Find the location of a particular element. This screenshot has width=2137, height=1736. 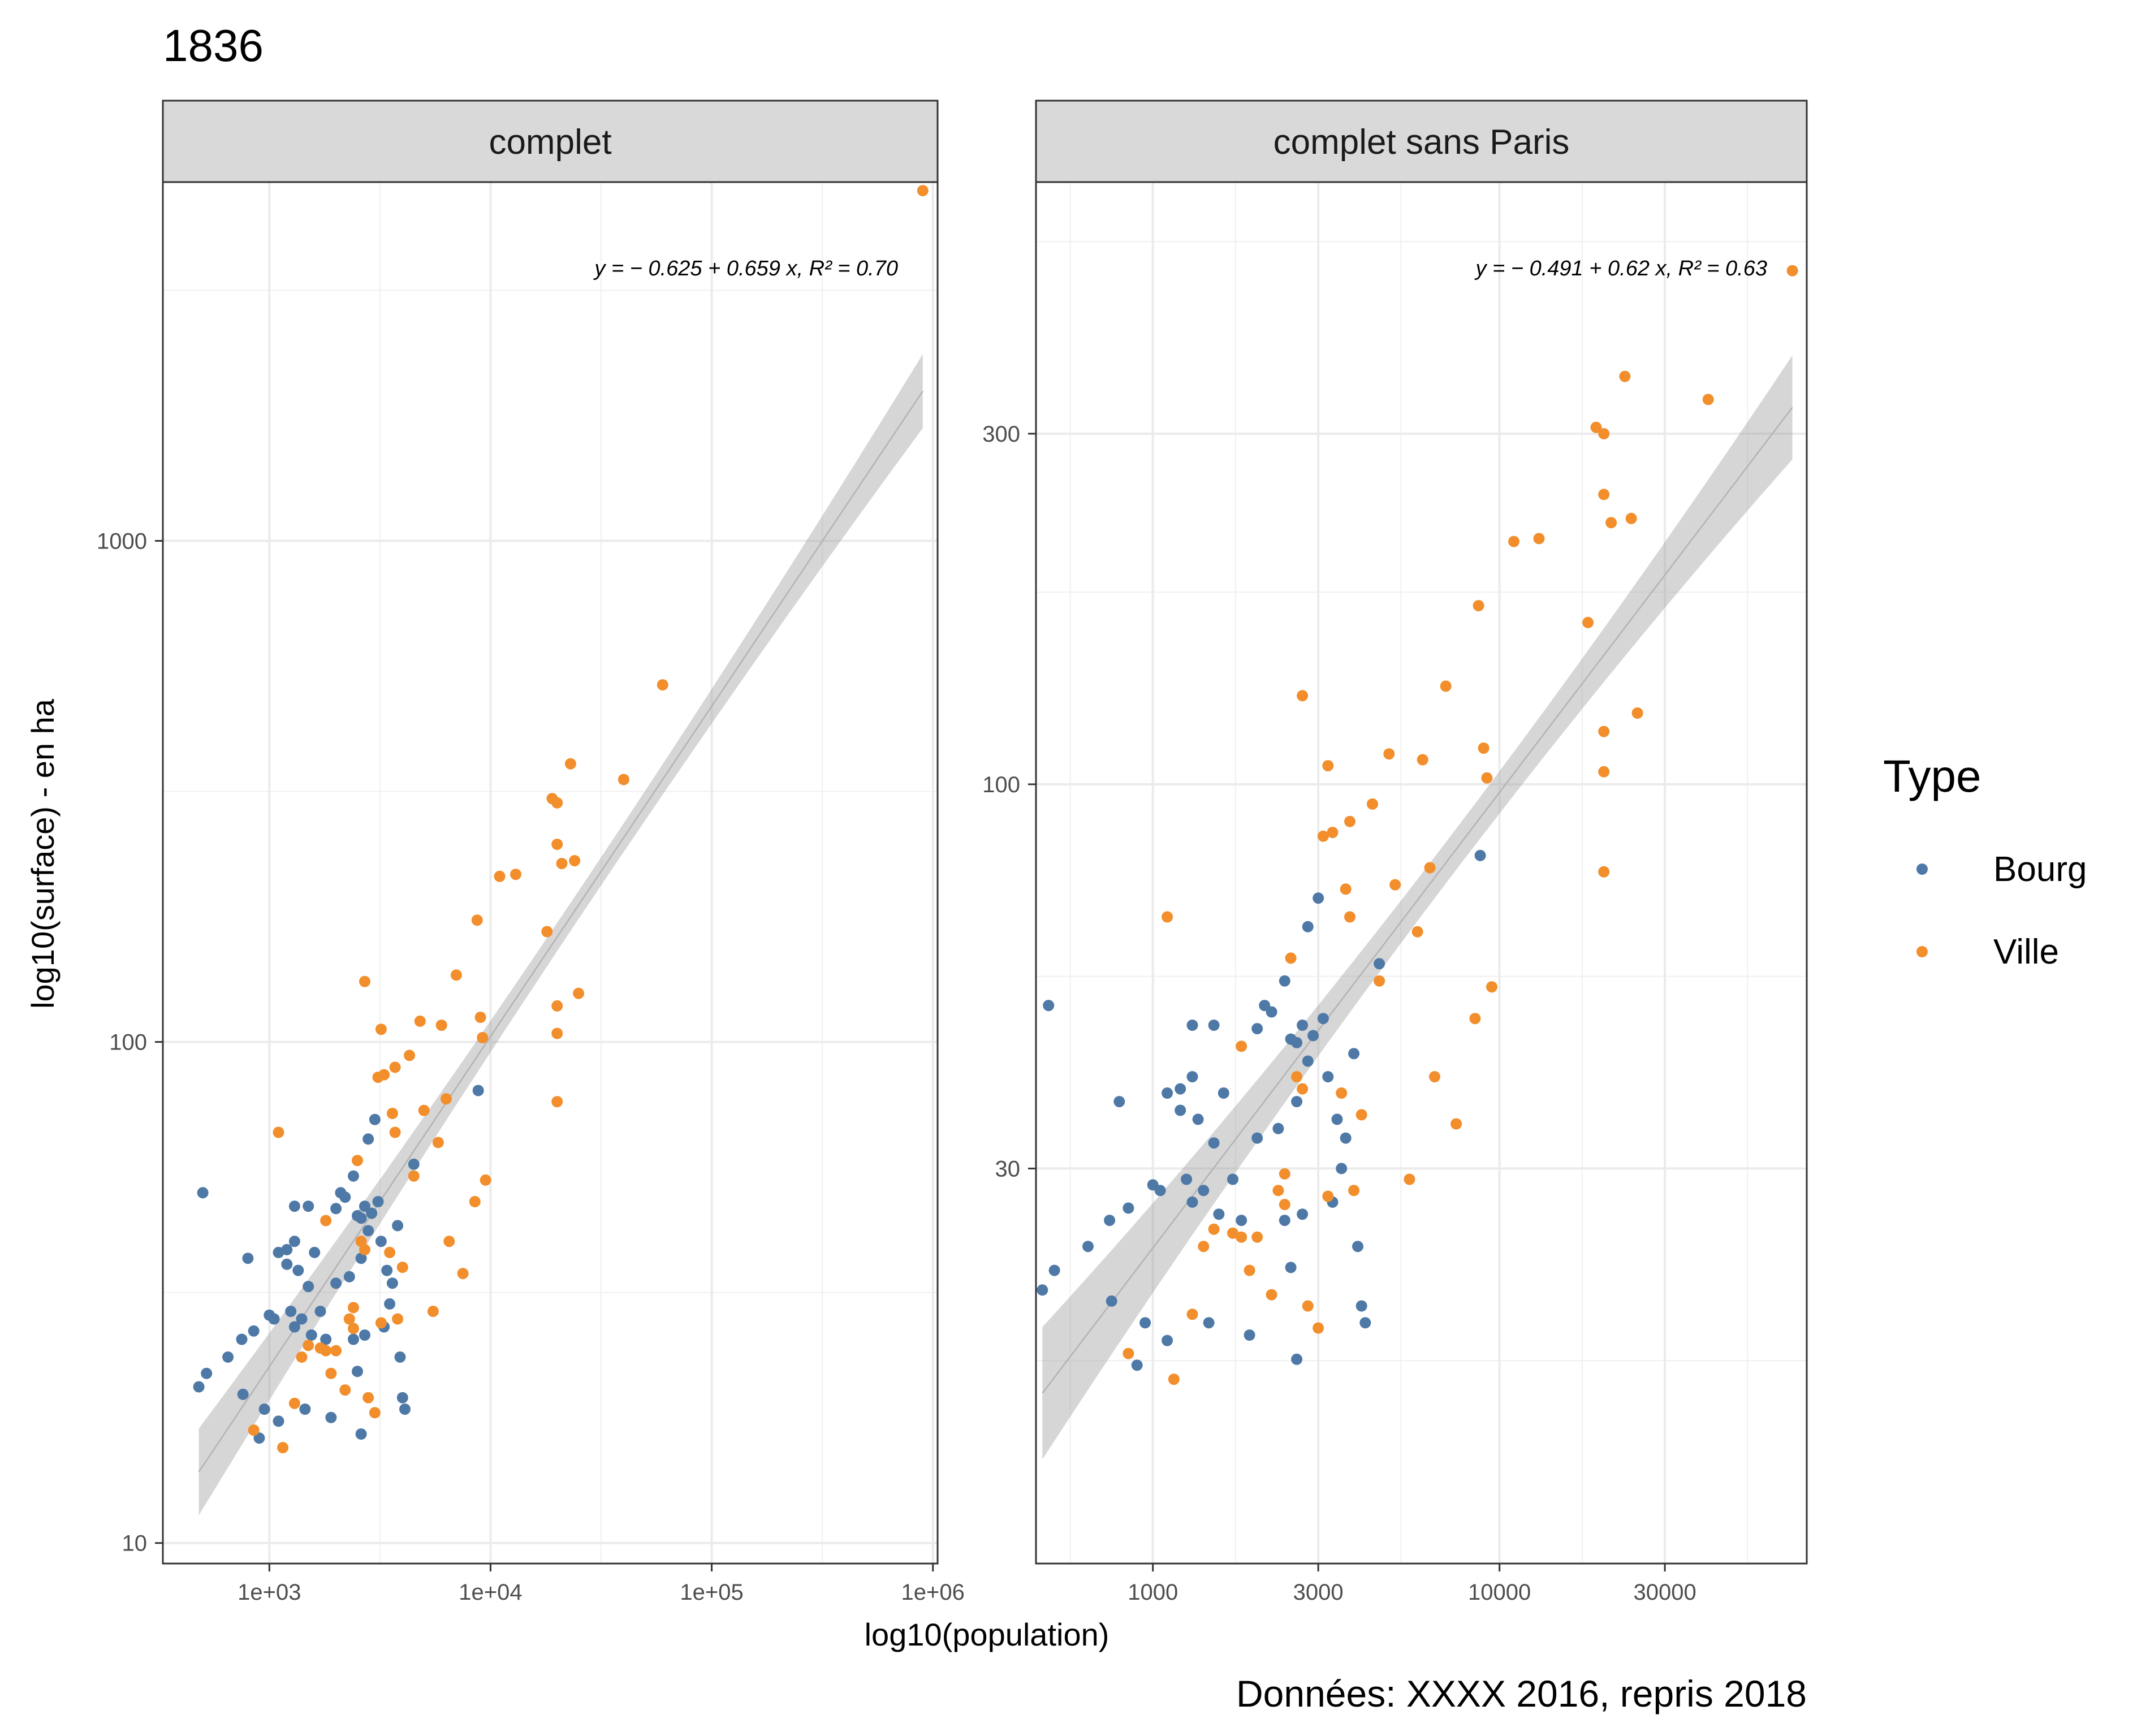

legend-label-bourg: Bourg is located at coordinates (2040, 869).